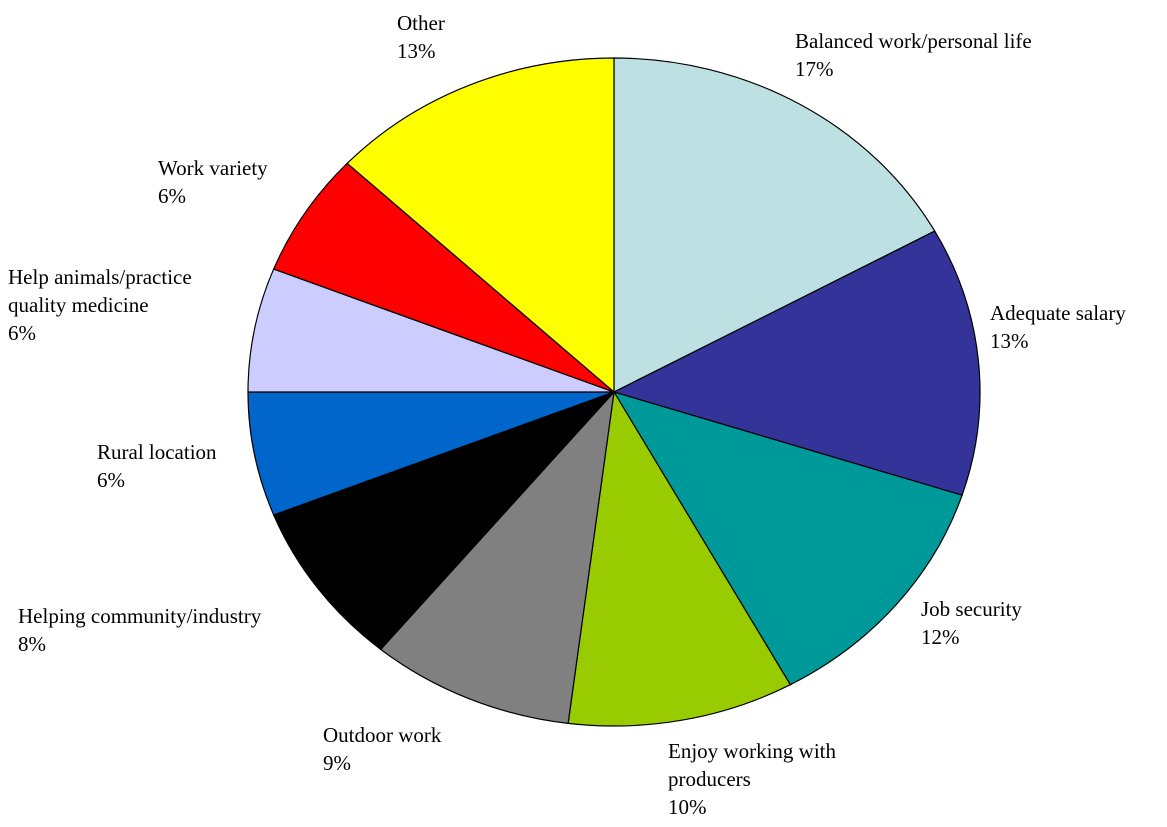 The image size is (1167, 827). Describe the element at coordinates (971, 609) in the screenshot. I see `slice-name-2: Job security` at that location.